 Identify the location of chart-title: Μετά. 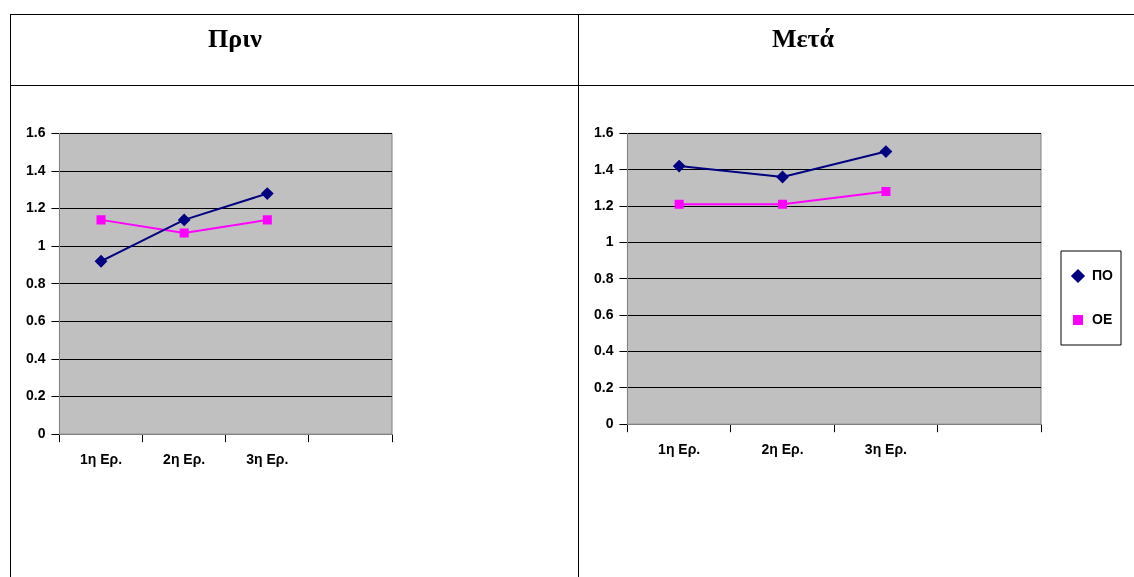
(803, 39).